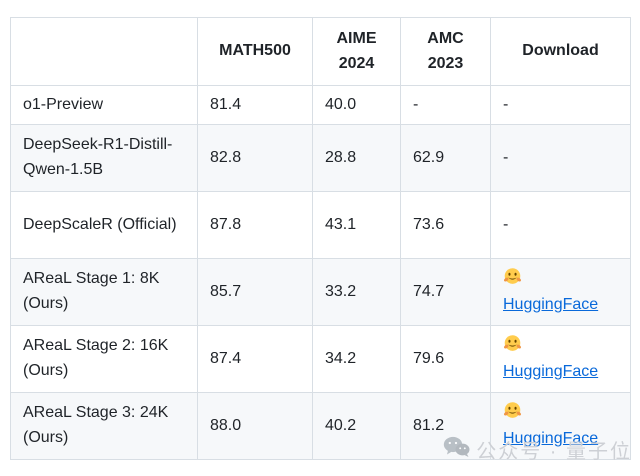 The height and width of the screenshot is (476, 640). Describe the element at coordinates (104, 158) in the screenshot. I see `model-name-cell: DeepSeek-R1-Distill-Qwen-1.5B` at that location.